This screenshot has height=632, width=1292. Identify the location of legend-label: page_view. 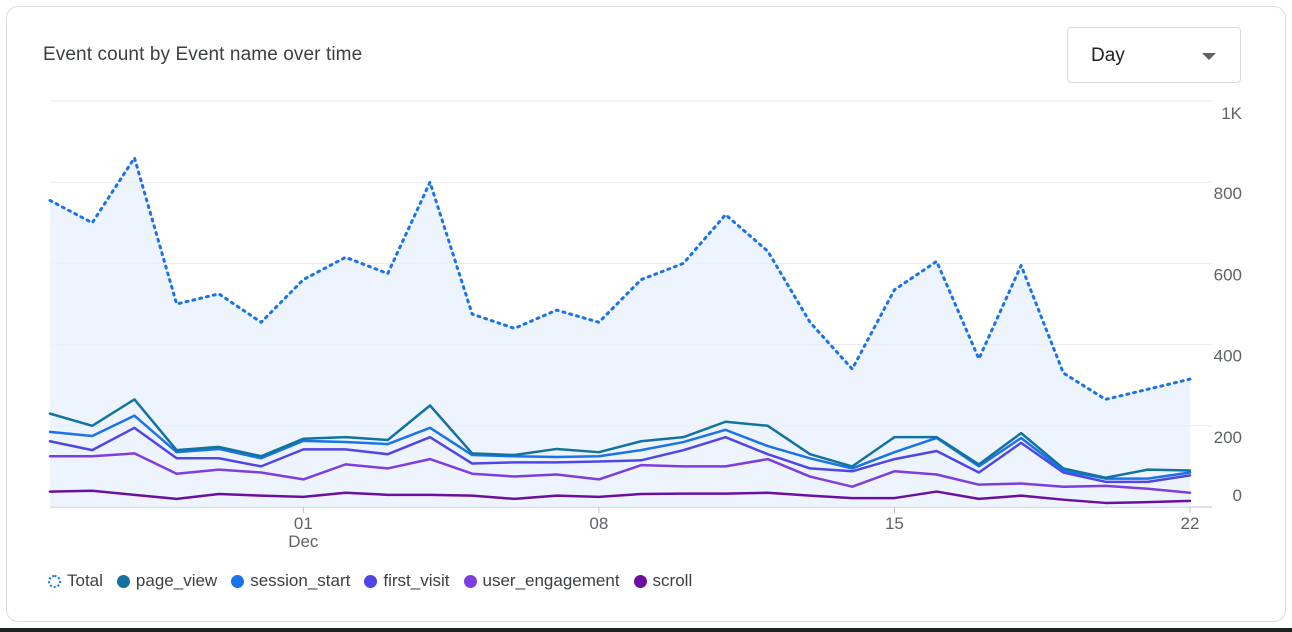
(176, 580).